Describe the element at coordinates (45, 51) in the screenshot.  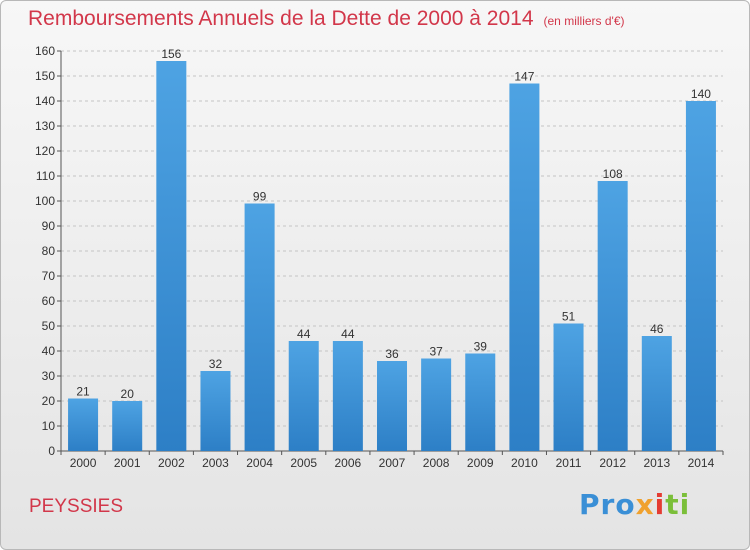
I see `y-tick-label: 160` at that location.